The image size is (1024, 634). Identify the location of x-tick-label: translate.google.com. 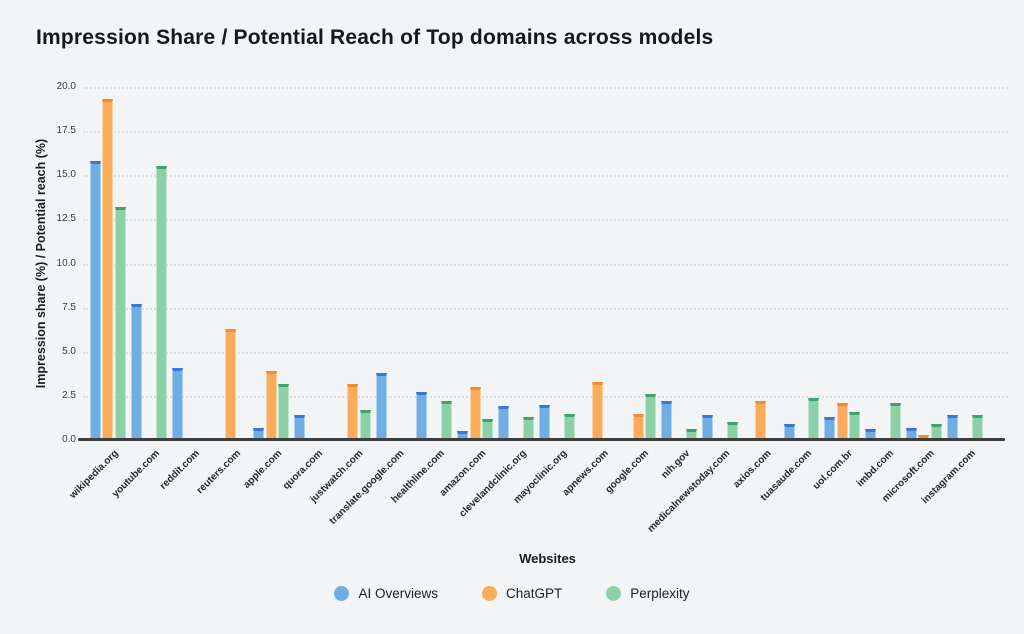
(367, 487).